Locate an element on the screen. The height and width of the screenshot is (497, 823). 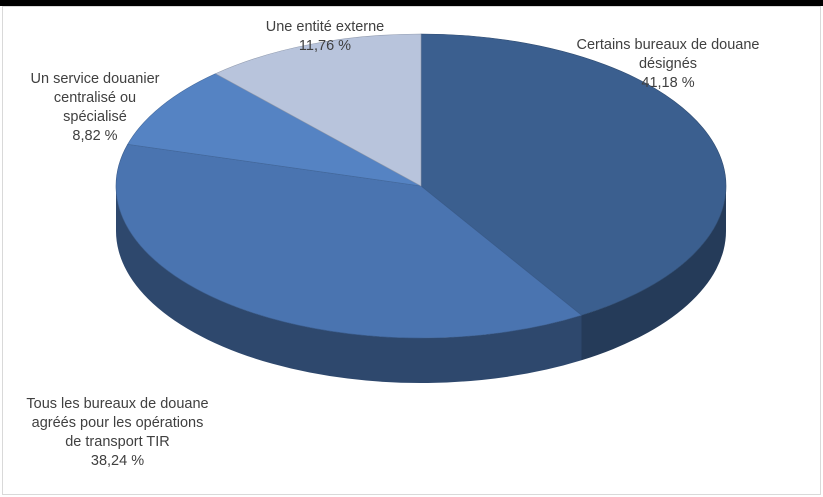
slice-label-line: désignés is located at coordinates (668, 64).